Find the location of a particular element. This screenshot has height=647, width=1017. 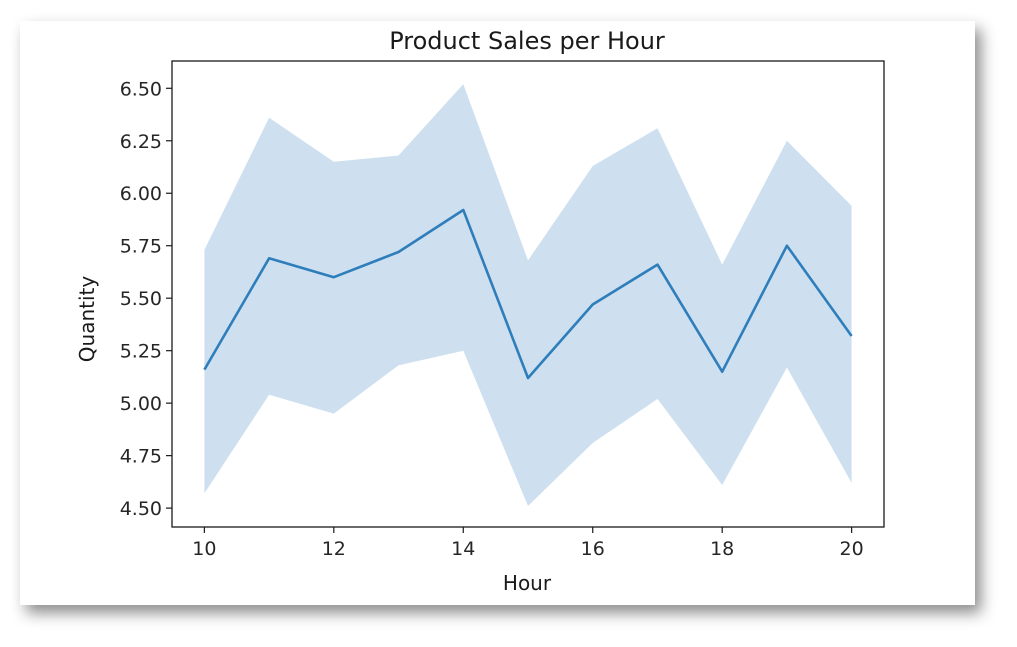

y-tick-label: 6.50 is located at coordinates (141, 89).